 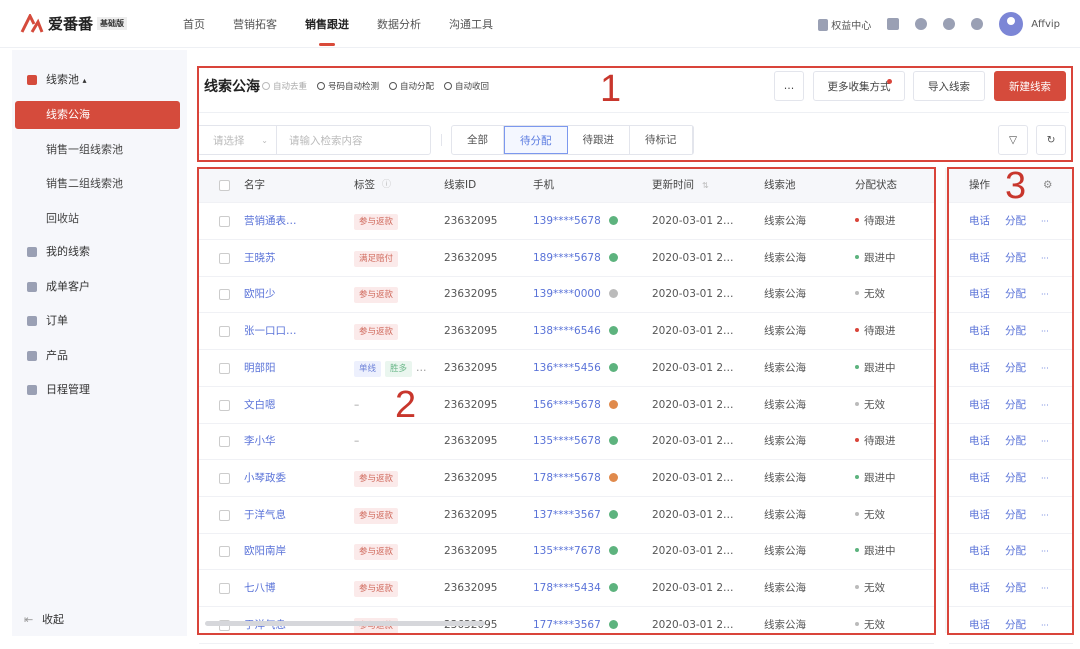 I want to click on sidebar-item: 我的线索, so click(x=99, y=252).